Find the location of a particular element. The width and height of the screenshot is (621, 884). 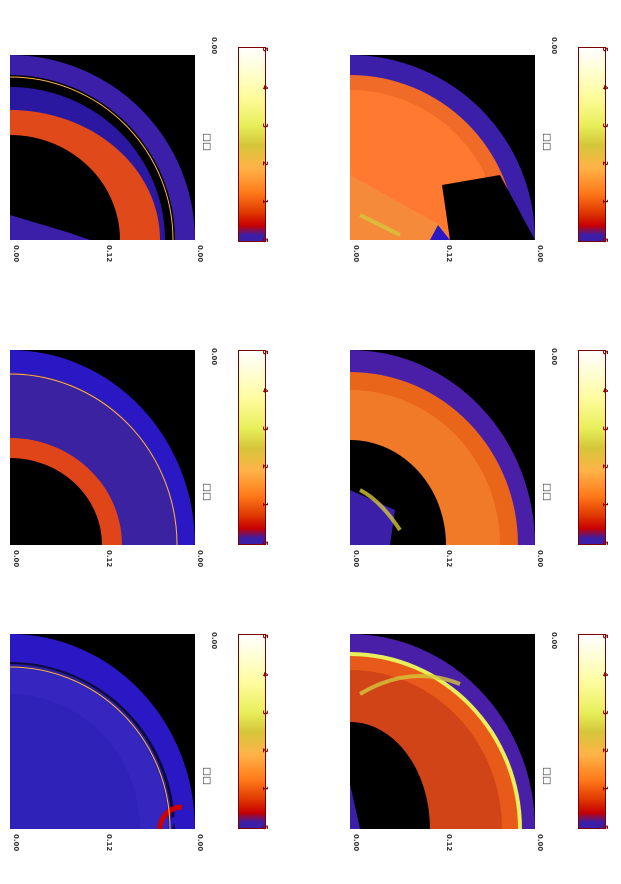

colorbar-4: 5 4 3 2 1 -5 is located at coordinates (598, 448).